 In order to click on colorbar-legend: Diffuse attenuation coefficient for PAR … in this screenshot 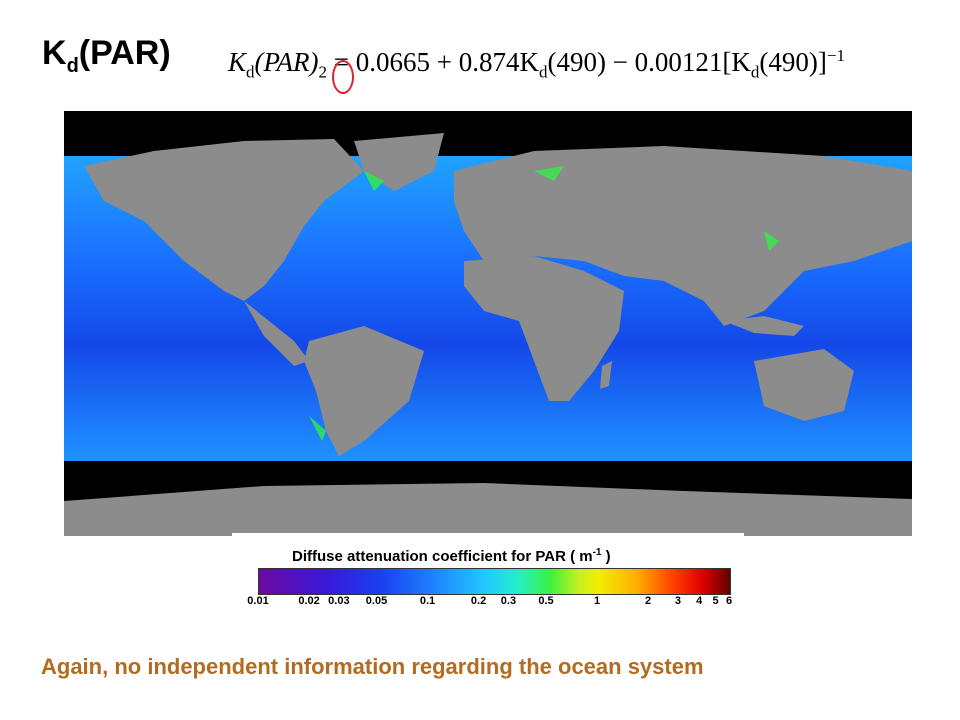, I will do `click(488, 573)`.